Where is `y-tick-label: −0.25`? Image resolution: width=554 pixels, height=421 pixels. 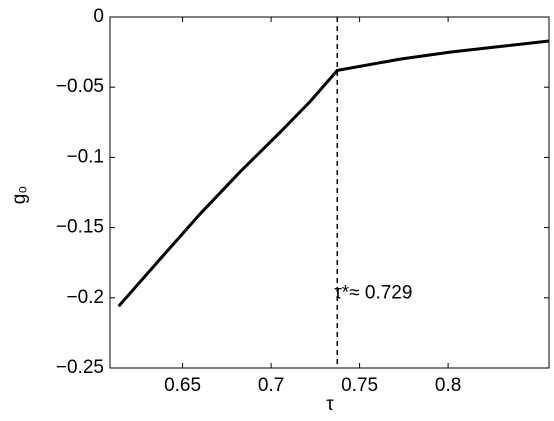 y-tick-label: −0.25 is located at coordinates (80, 367).